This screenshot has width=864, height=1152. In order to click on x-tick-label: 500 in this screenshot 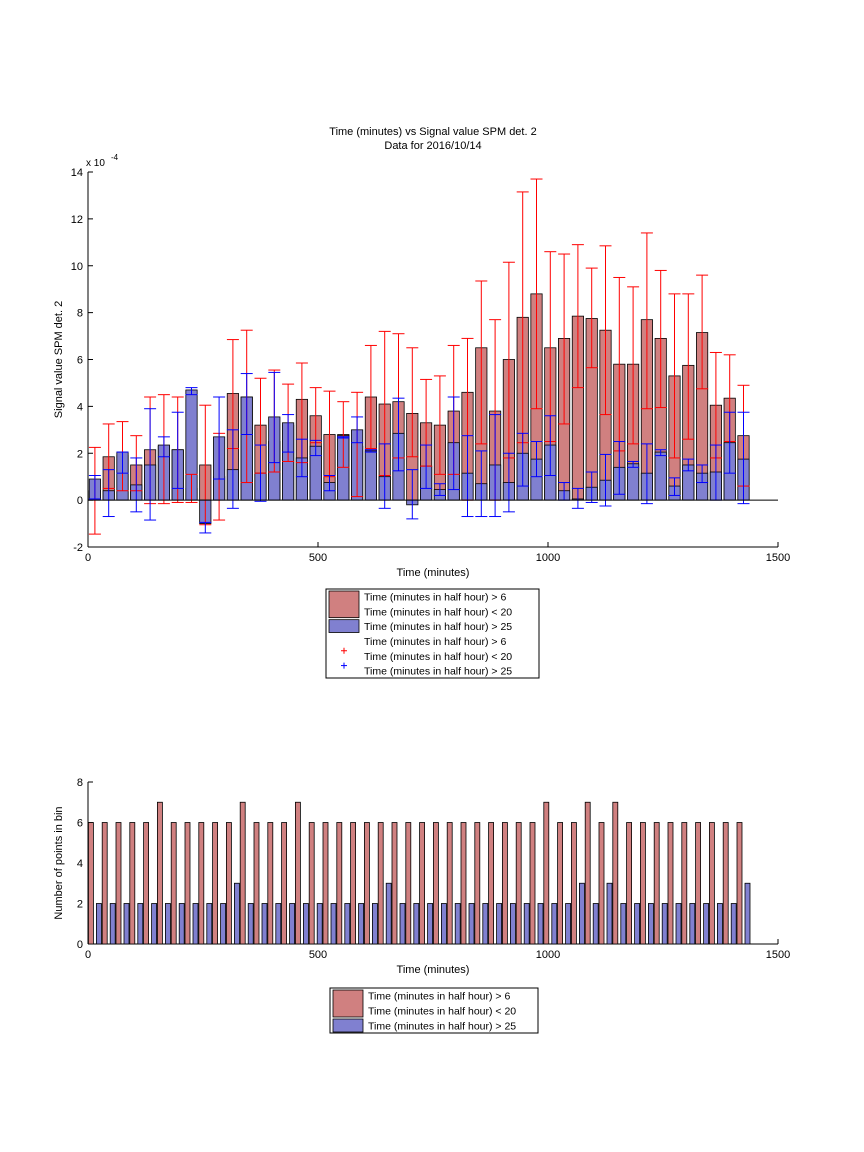, I will do `click(318, 558)`.